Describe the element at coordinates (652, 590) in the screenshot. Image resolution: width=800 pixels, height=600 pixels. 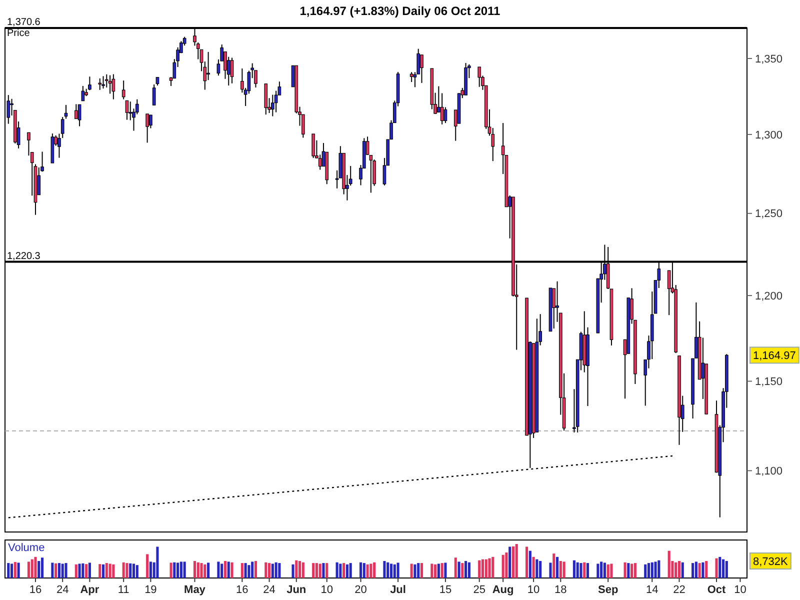
I see `x-tick-label: 14` at that location.